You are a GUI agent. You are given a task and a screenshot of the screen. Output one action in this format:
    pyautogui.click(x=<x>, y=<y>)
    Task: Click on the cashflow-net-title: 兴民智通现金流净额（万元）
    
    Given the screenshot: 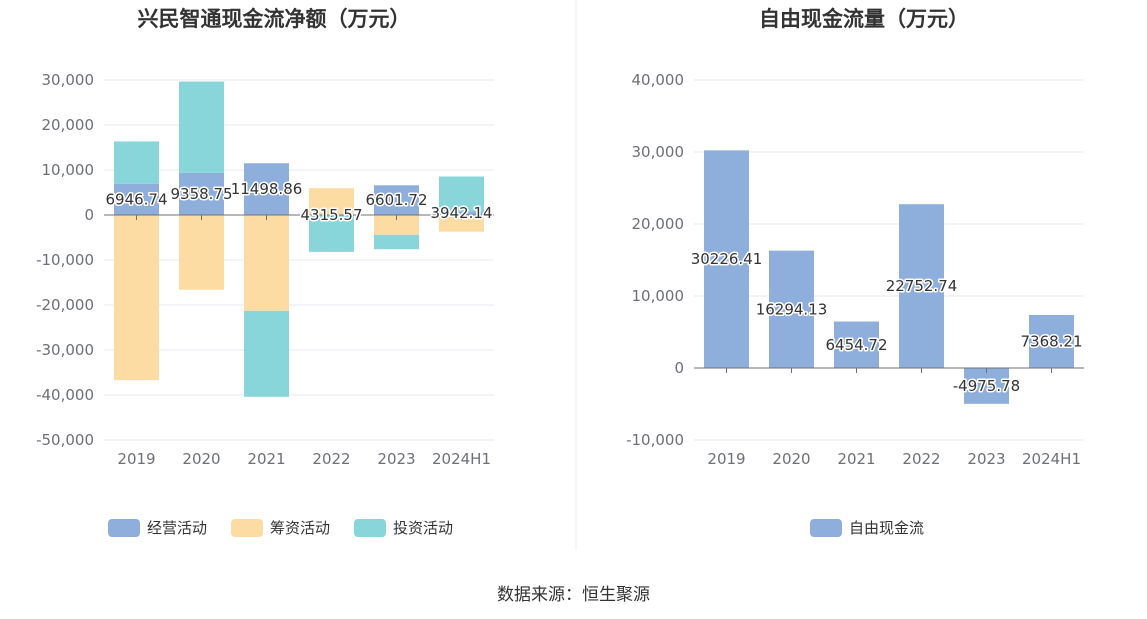 What is the action you would take?
    pyautogui.click(x=274, y=19)
    